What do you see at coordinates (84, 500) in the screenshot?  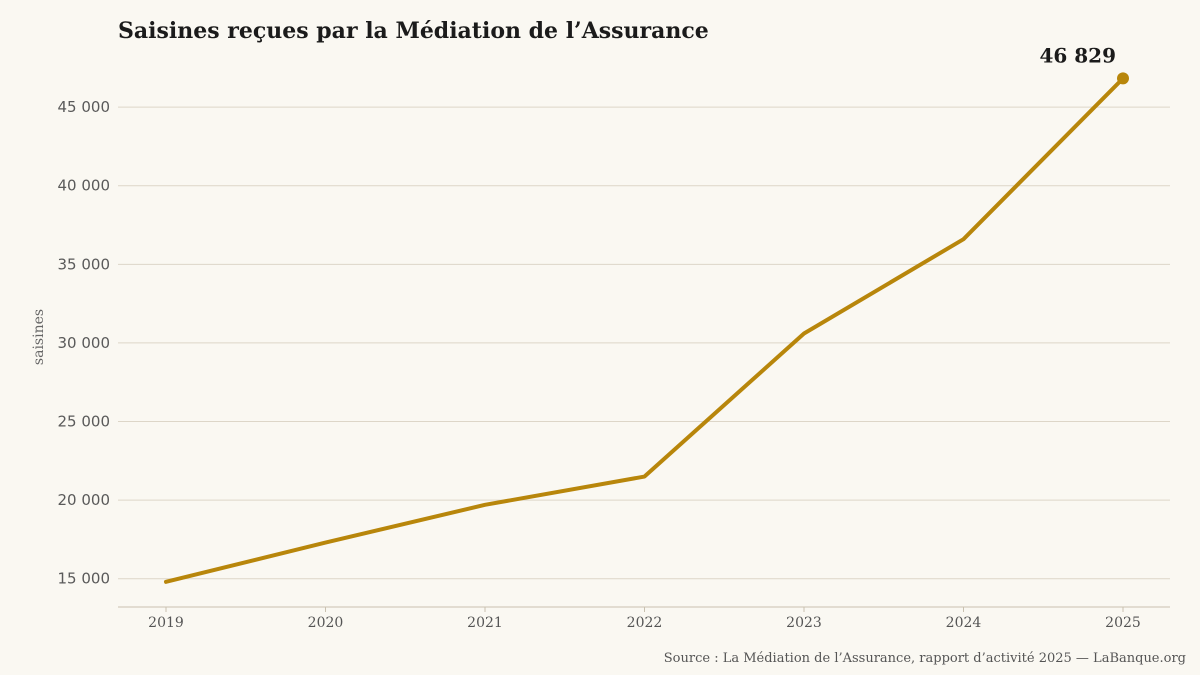 I see `y-tick-label: 20 000` at bounding box center [84, 500].